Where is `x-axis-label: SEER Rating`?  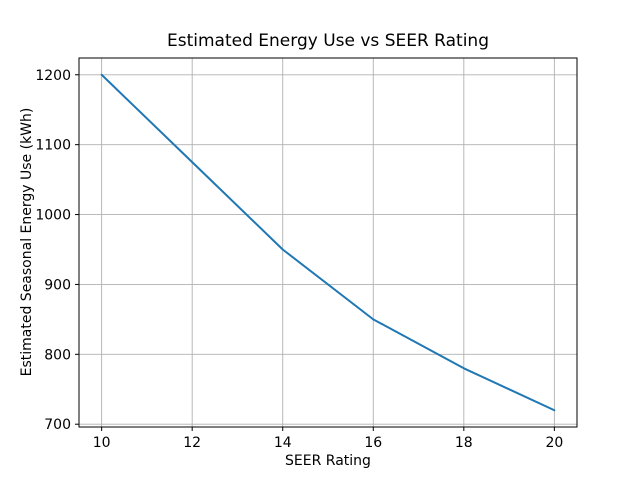 x-axis-label: SEER Rating is located at coordinates (328, 461).